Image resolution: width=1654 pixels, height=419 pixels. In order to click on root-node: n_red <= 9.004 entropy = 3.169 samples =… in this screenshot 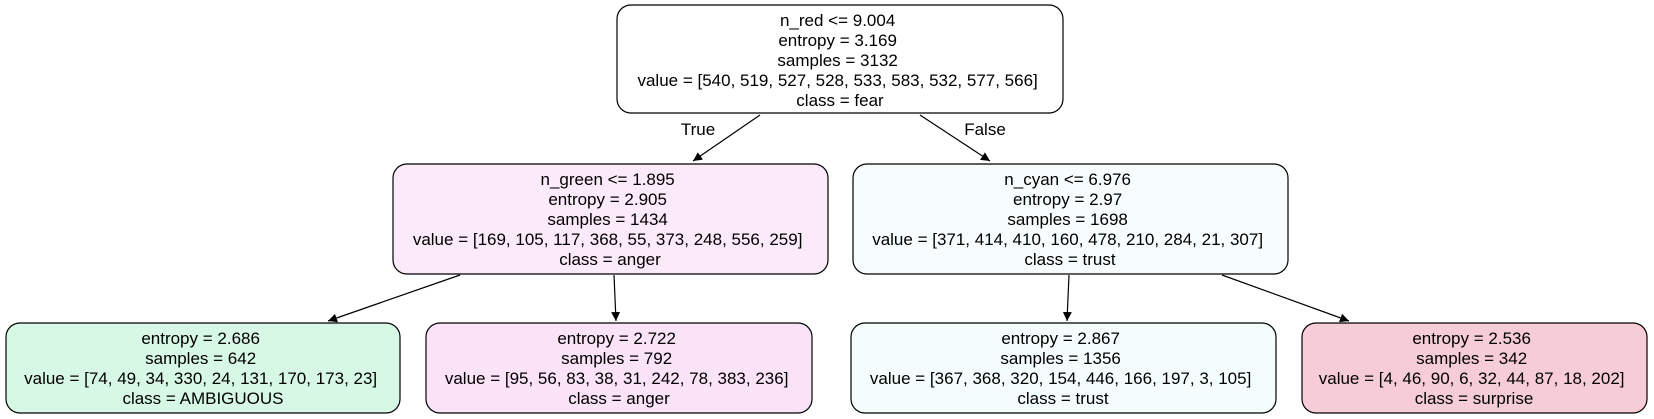, I will do `click(840, 59)`.